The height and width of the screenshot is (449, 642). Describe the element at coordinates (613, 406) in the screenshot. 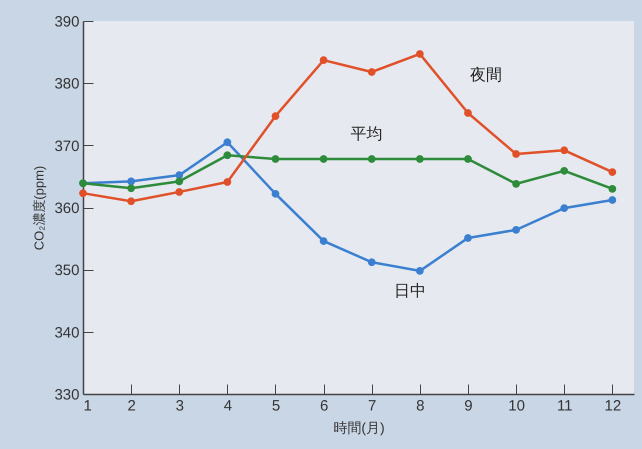

I see `x-tick-label: 12` at that location.